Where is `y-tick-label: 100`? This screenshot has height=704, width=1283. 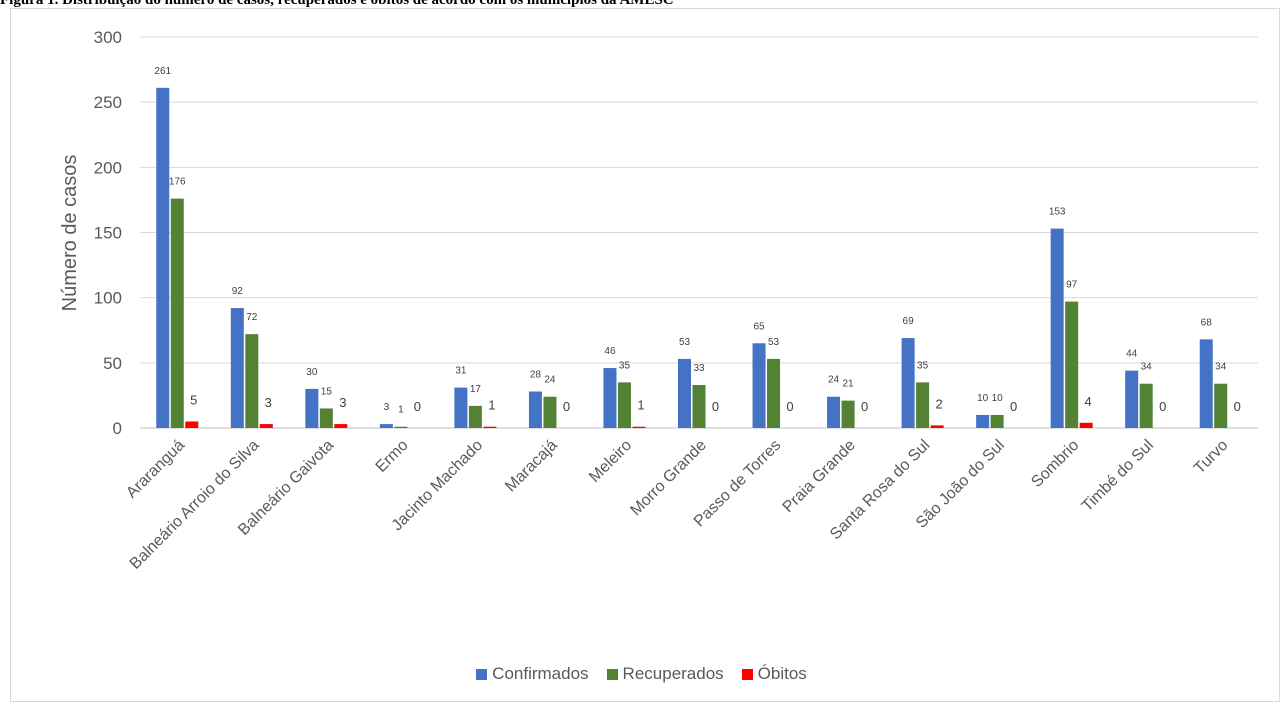
y-tick-label: 100 is located at coordinates (108, 298).